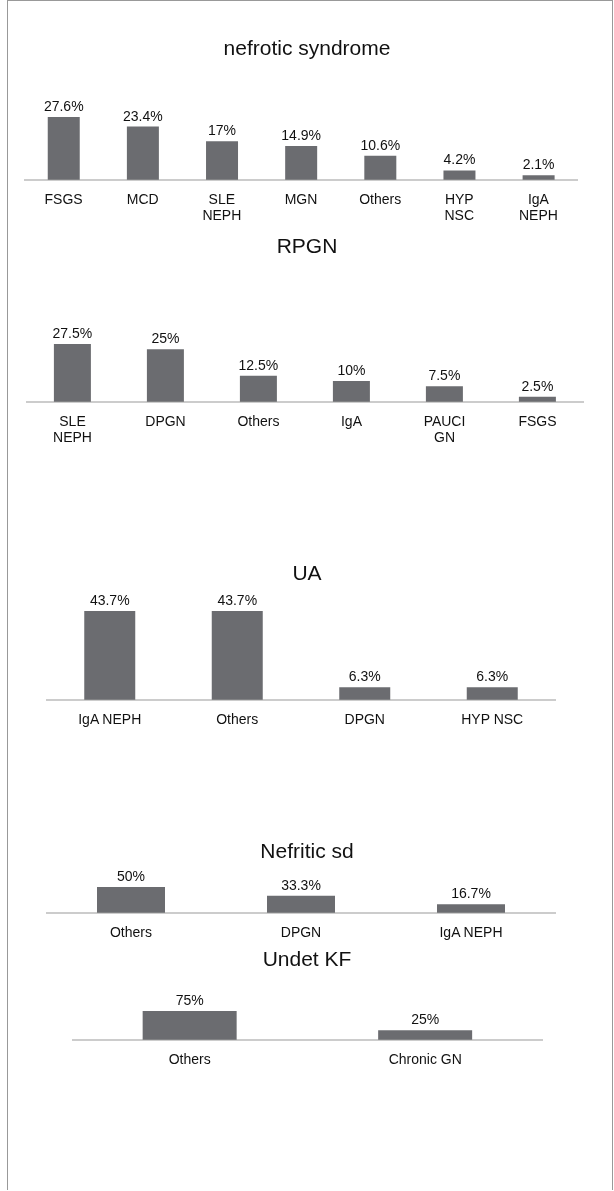 This screenshot has width=614, height=1191. I want to click on data-label: 75%, so click(189, 1000).